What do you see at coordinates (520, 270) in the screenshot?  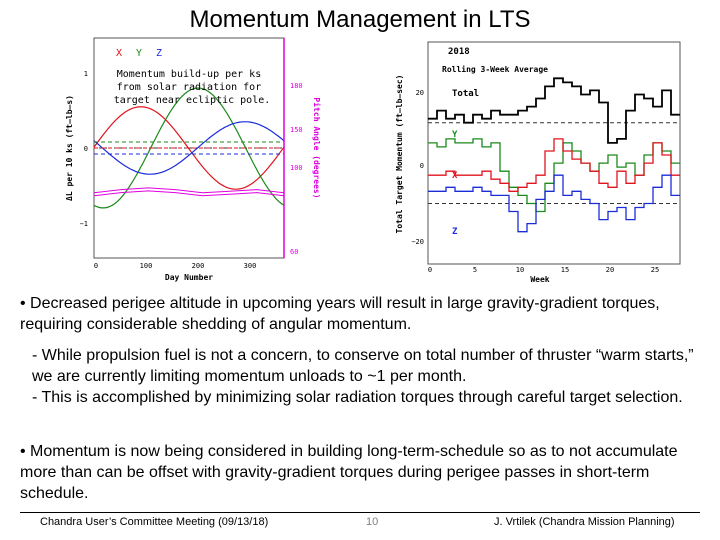 I see `x-tick: 10` at bounding box center [520, 270].